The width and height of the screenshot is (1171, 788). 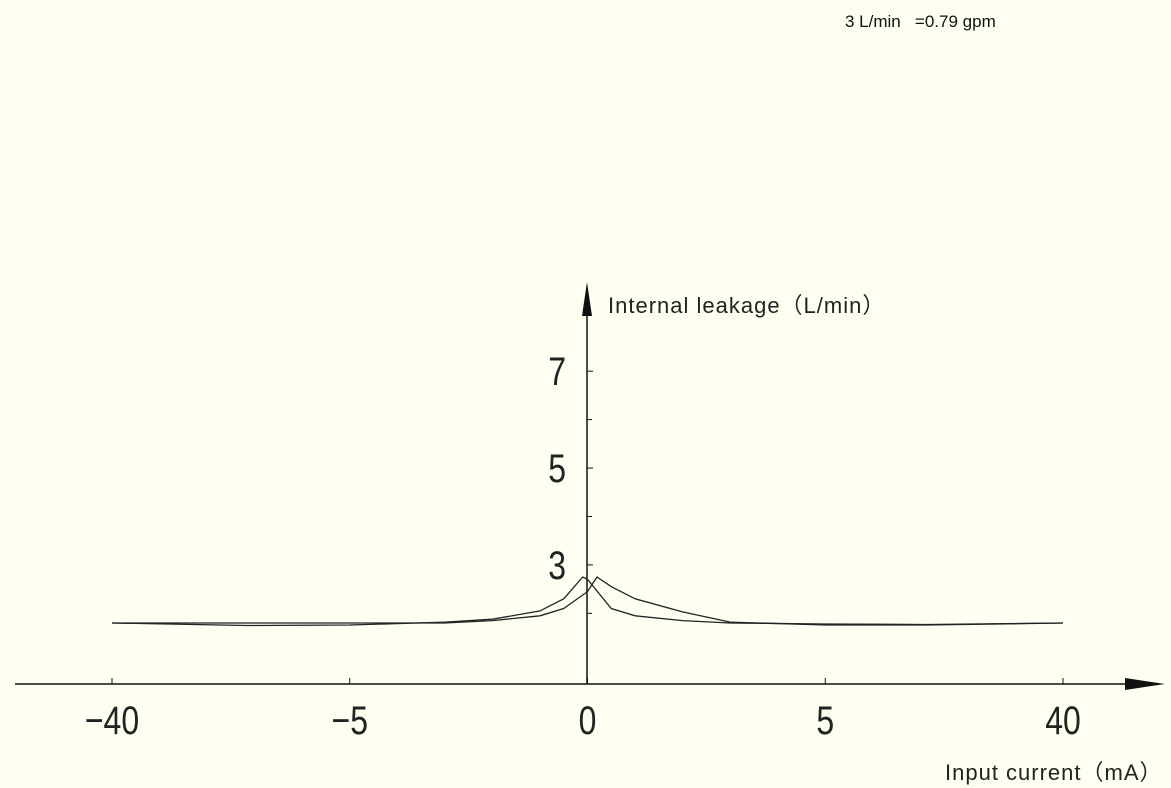 What do you see at coordinates (587, 299) in the screenshot?
I see `y-axis-arrow` at bounding box center [587, 299].